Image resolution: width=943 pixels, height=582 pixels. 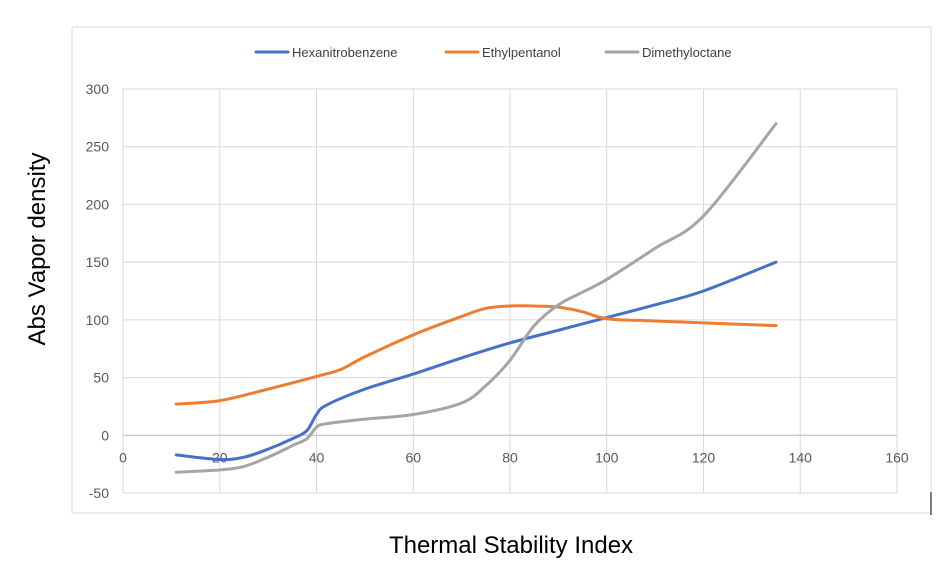 I want to click on legend-label-hexanitrobenzene: Hexanitrobenzene, so click(x=345, y=52).